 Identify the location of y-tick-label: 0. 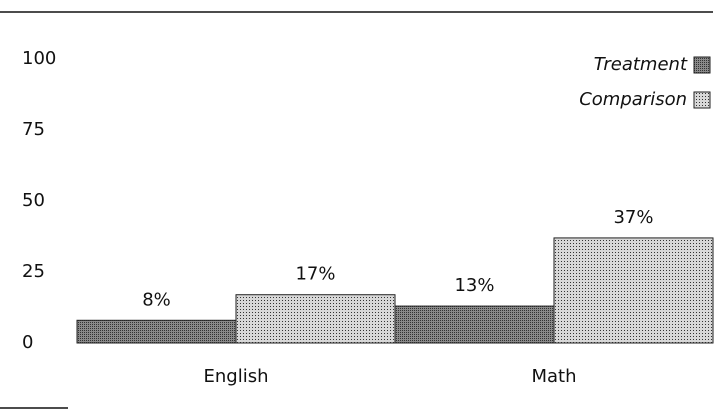
(27, 342).